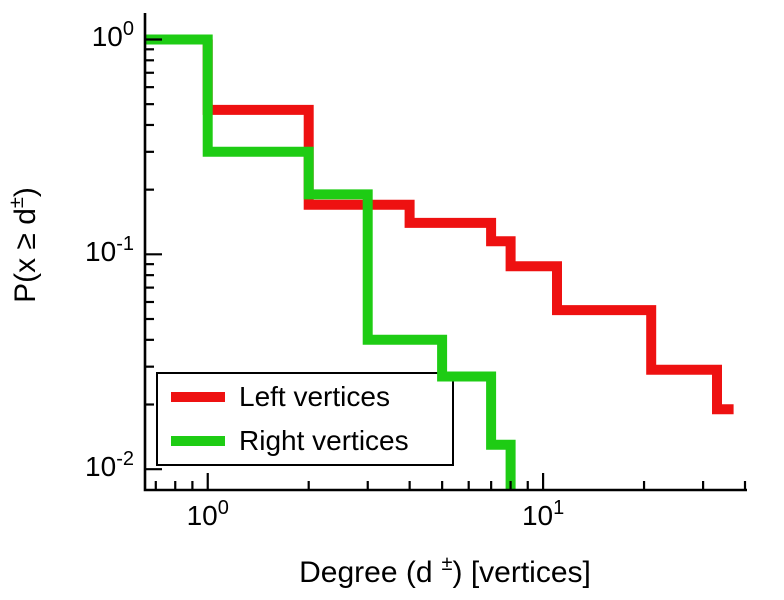  I want to click on legend: Left vertices Right vertices, so click(305, 419).